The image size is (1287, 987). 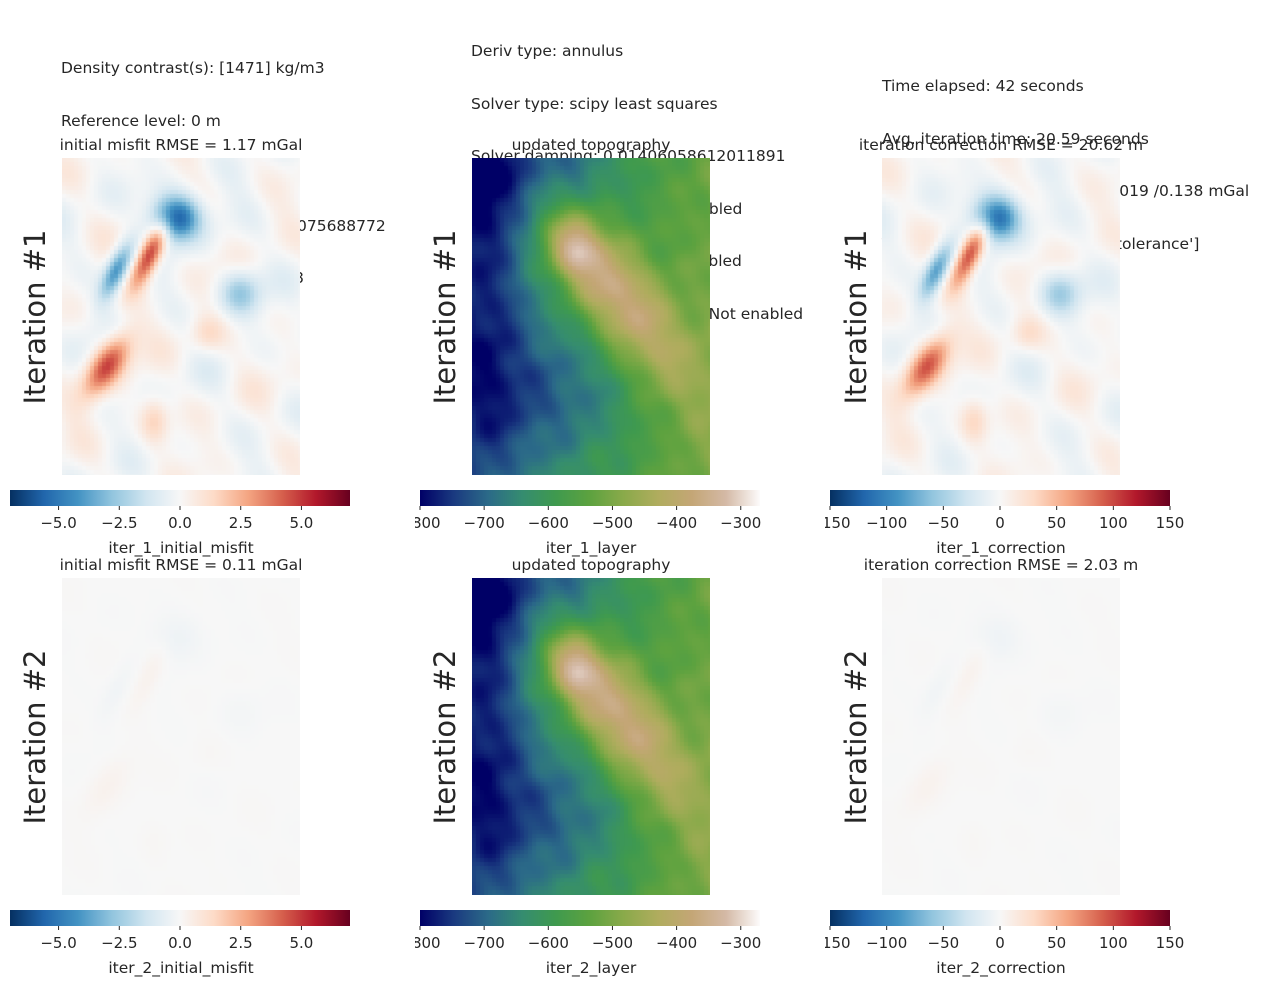 I want to click on panel-title-correction-2: iteration correction RMSE = 2.03 m, so click(x=1001, y=565).